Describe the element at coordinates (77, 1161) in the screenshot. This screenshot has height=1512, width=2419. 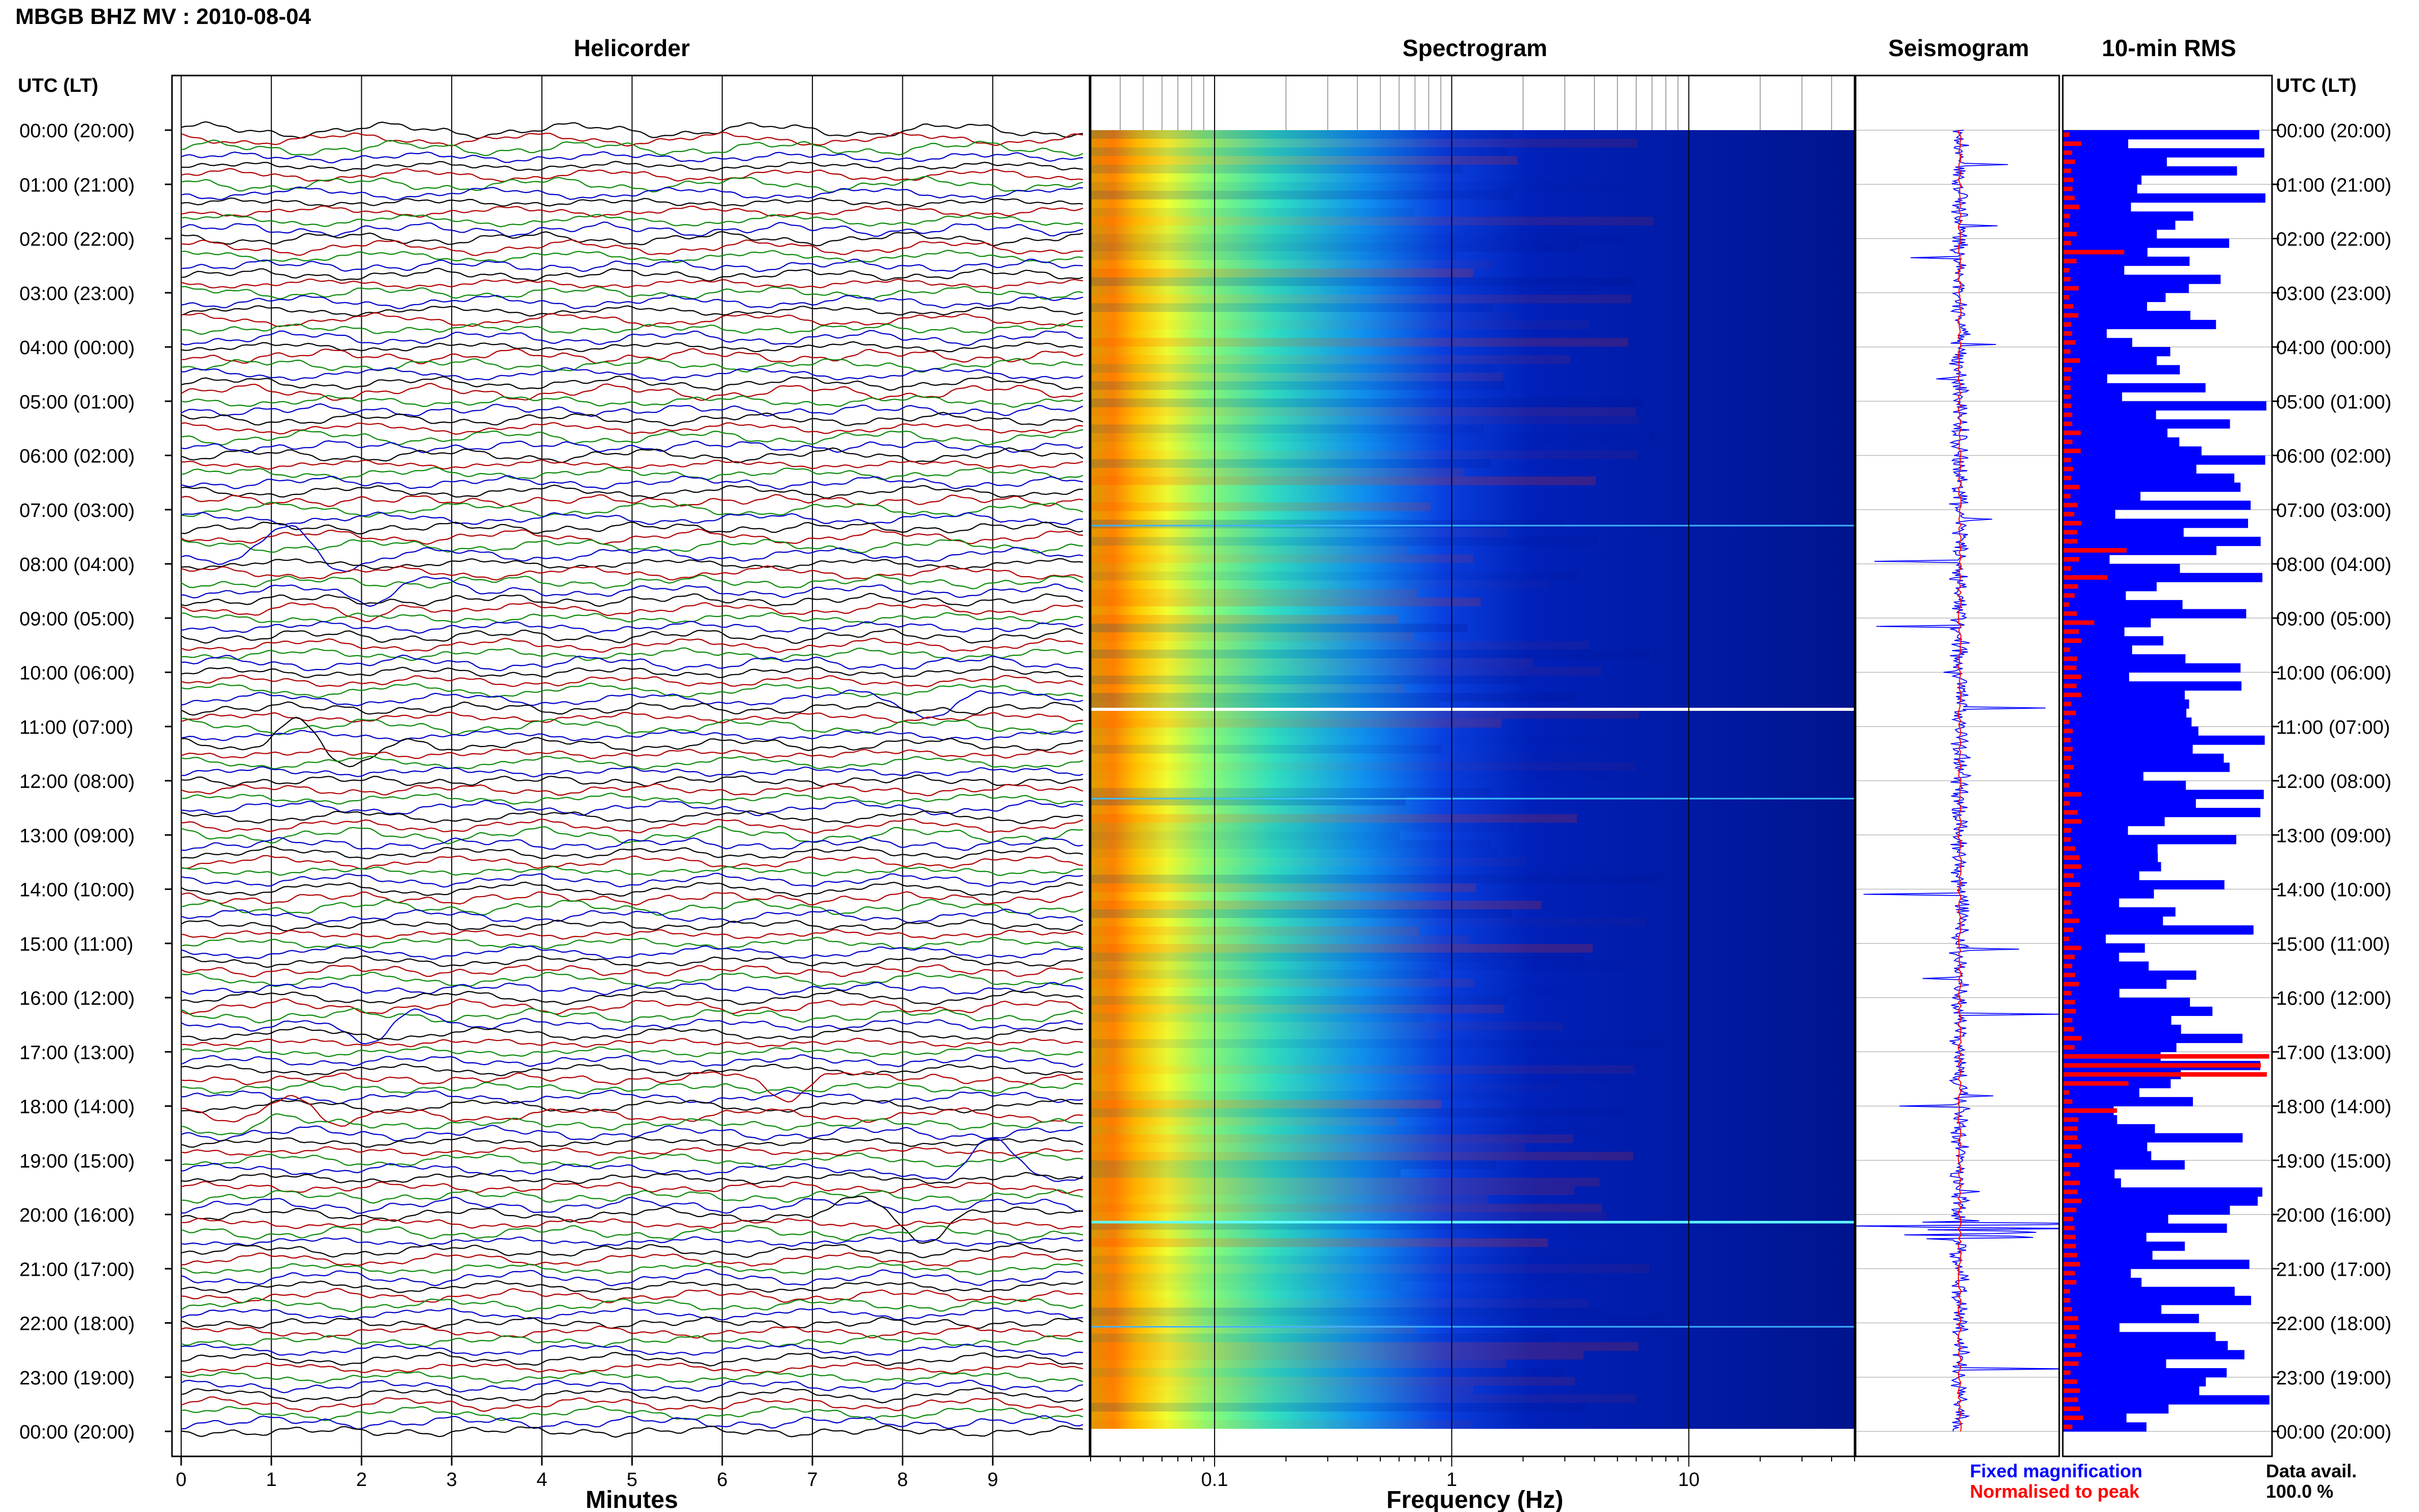
I see `left-time-label: 19:00 (15:00)` at that location.